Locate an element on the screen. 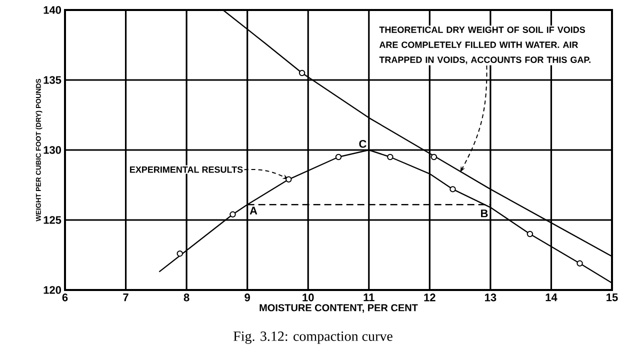 The width and height of the screenshot is (626, 356). x-tick-label: 11 is located at coordinates (369, 298).